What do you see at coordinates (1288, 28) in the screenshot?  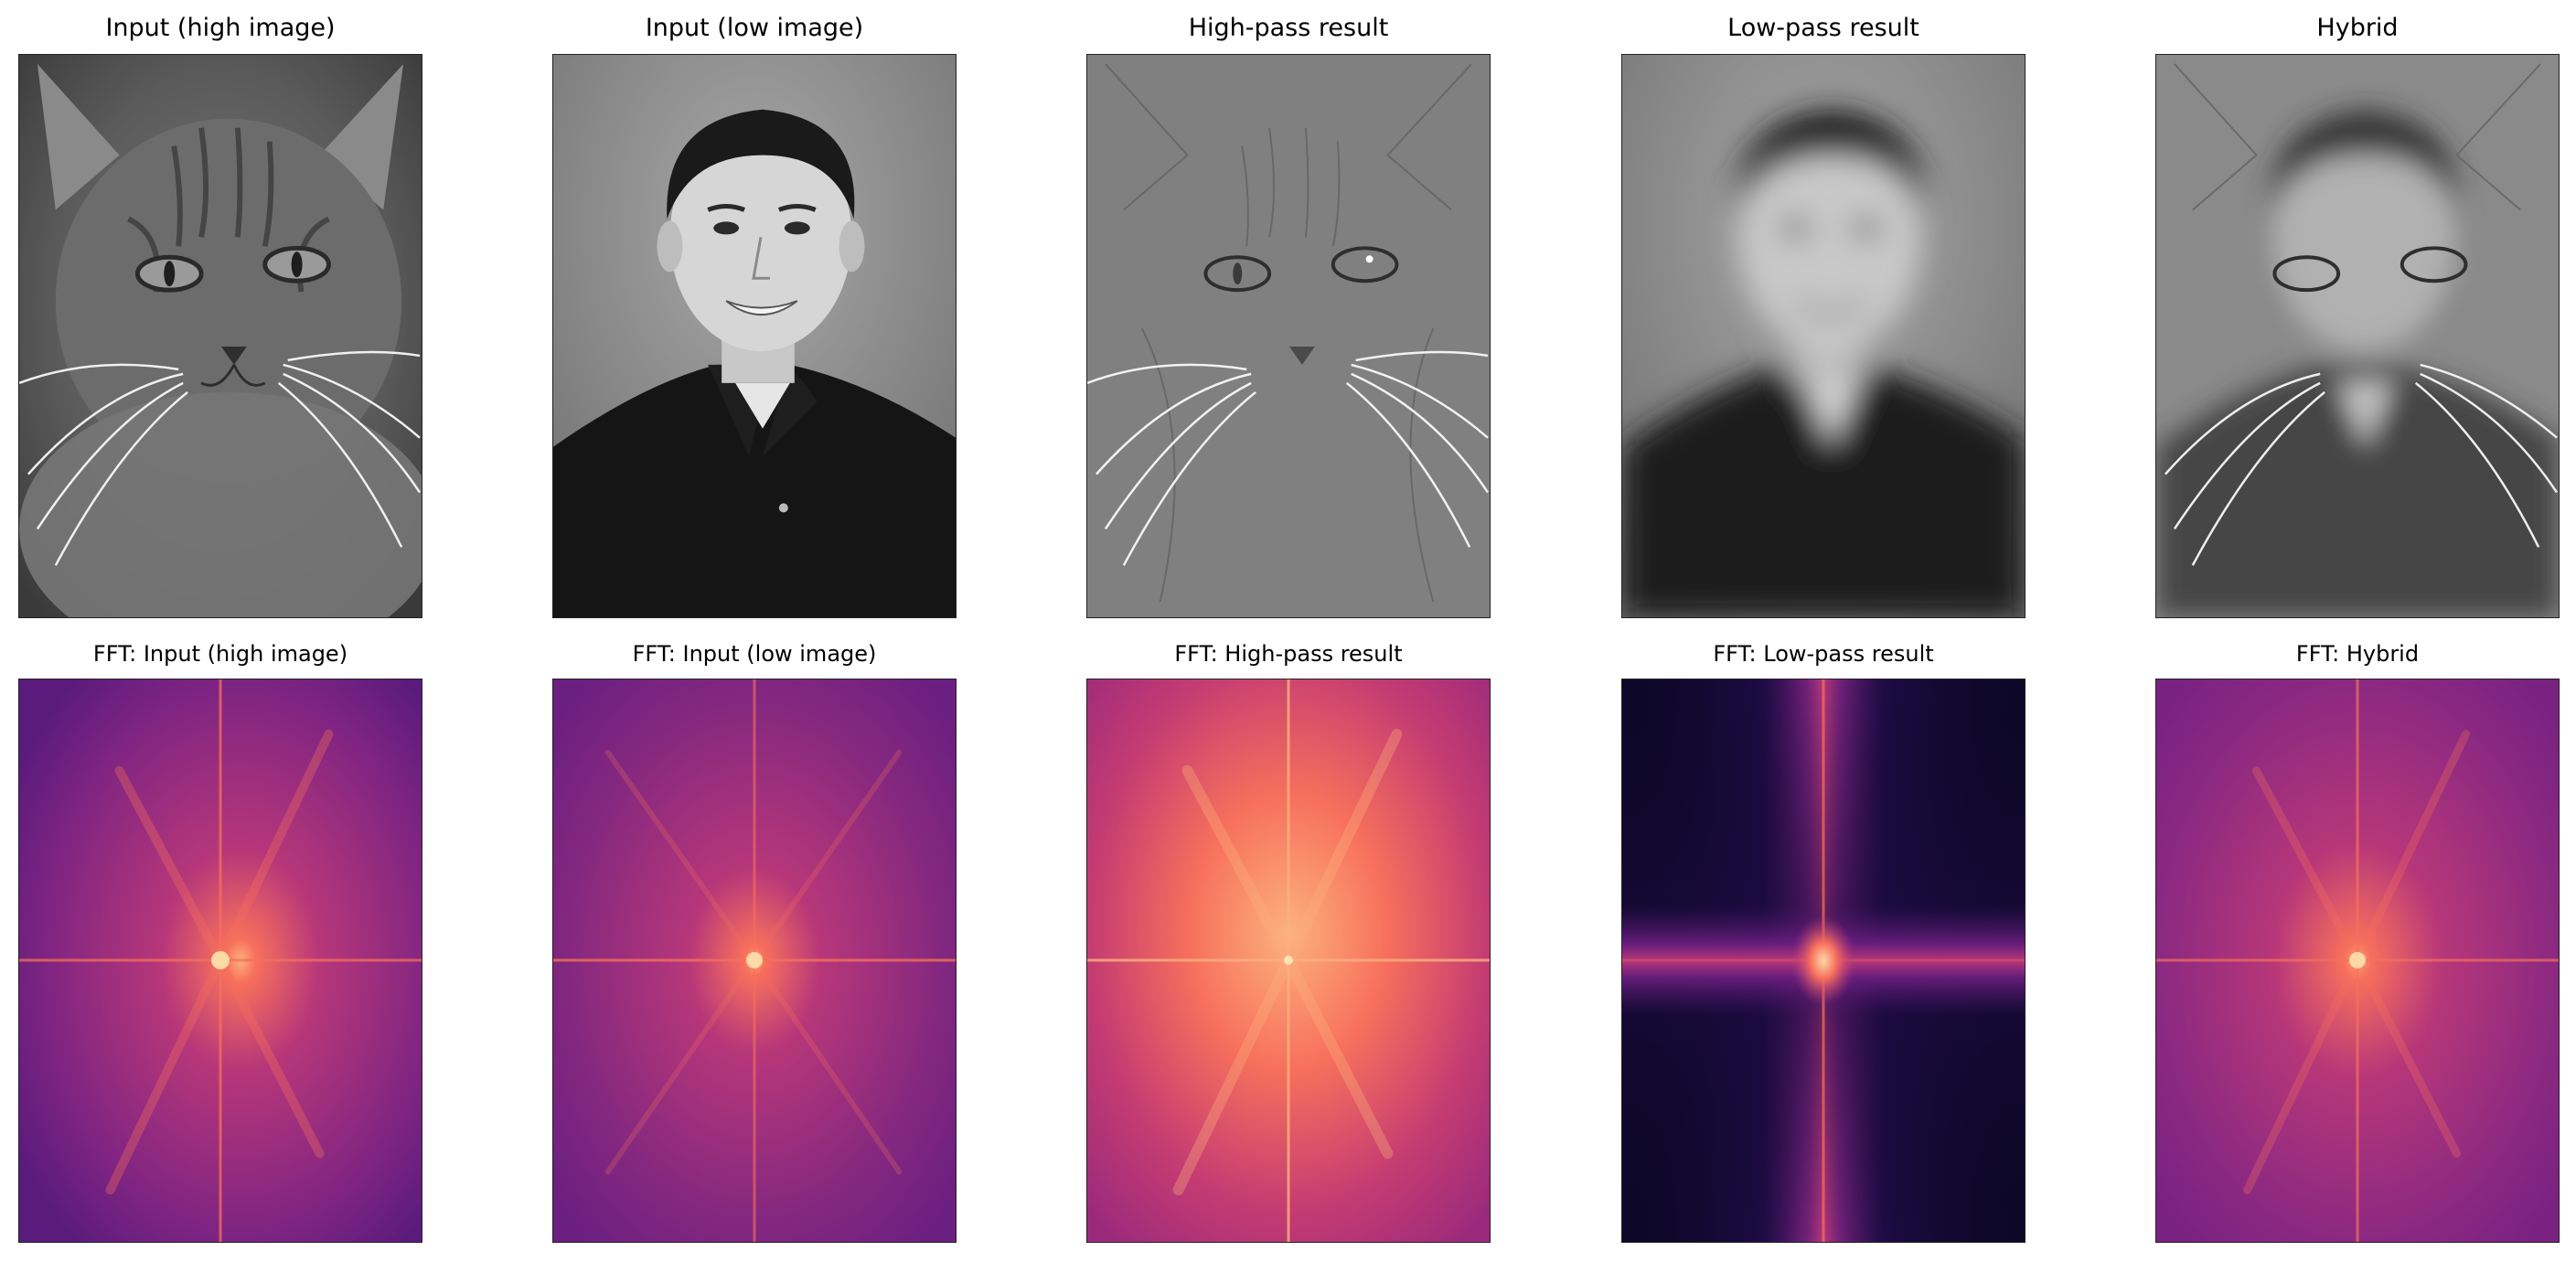 I see `panel-title: High-pass result` at bounding box center [1288, 28].